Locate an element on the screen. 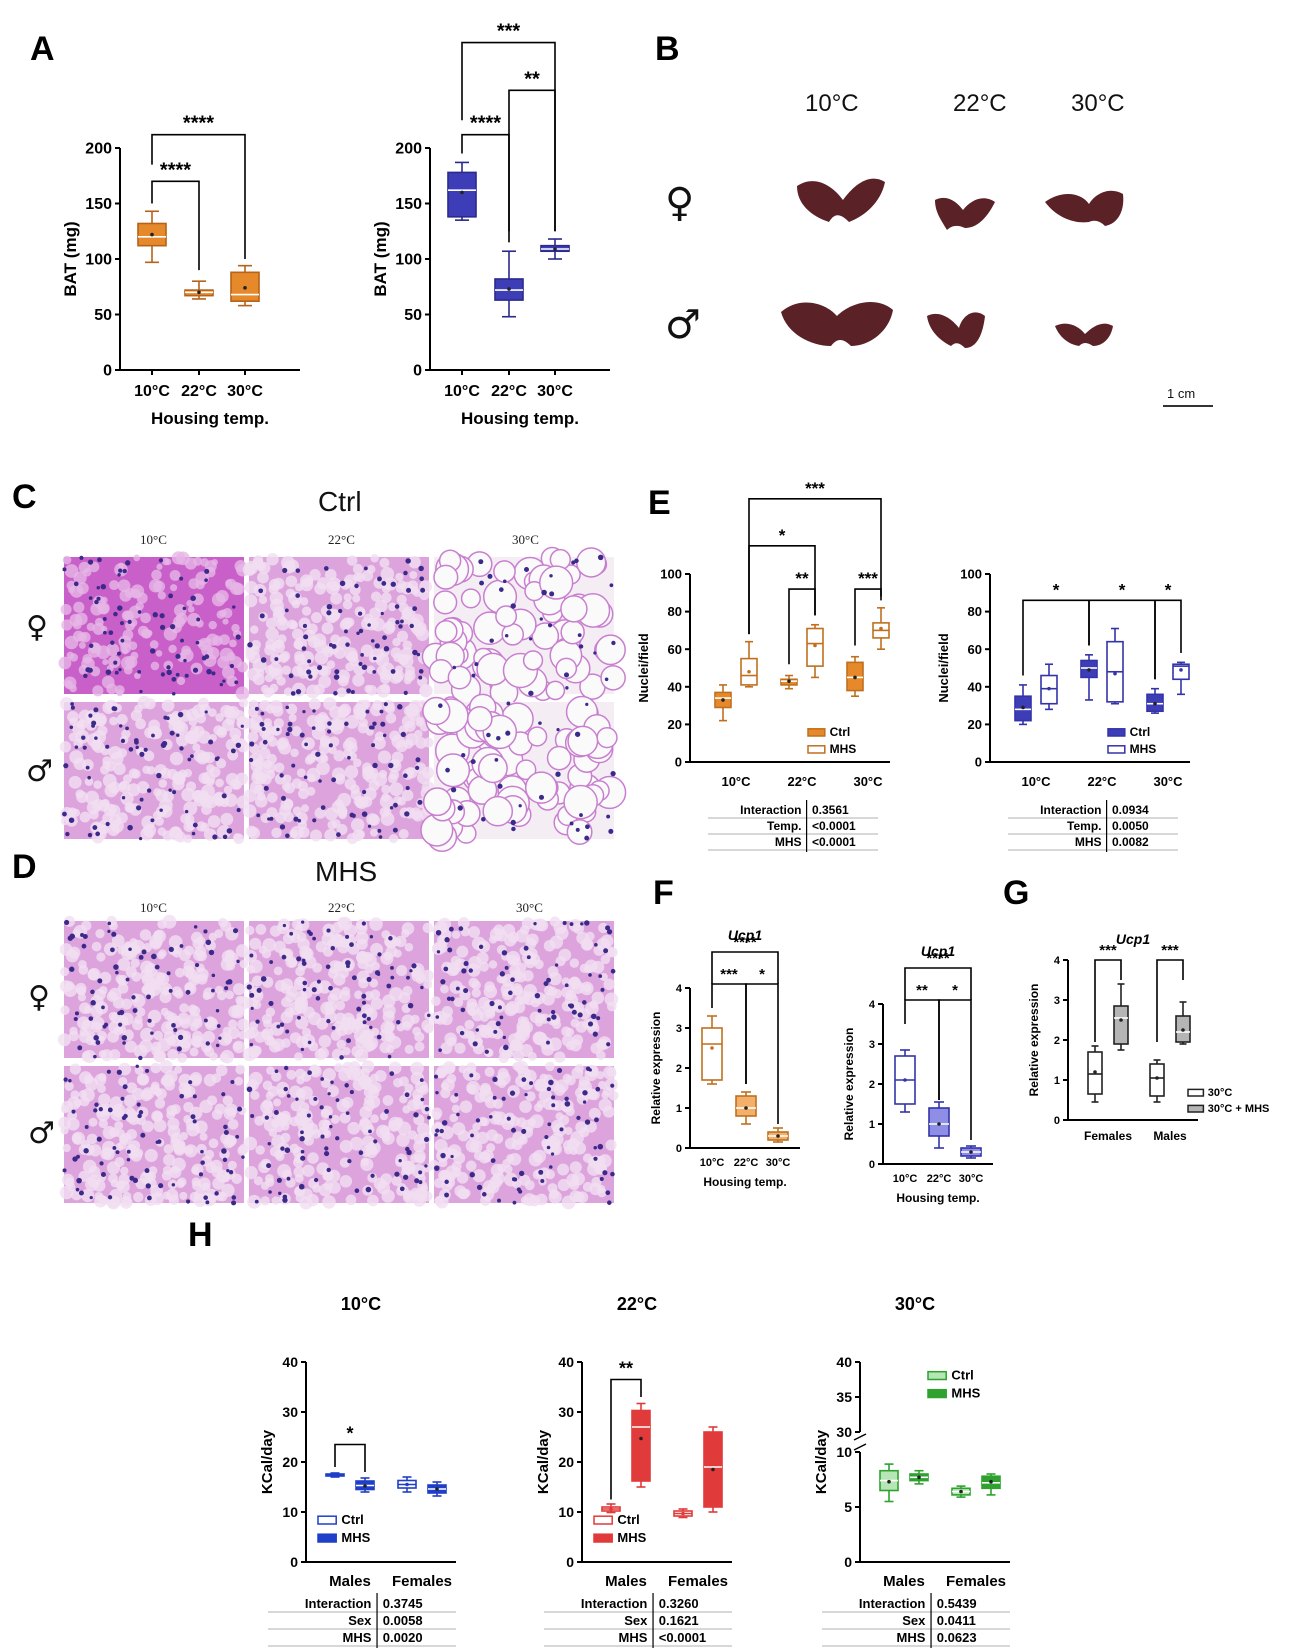  significance-label: **** is located at coordinates (175, 170).